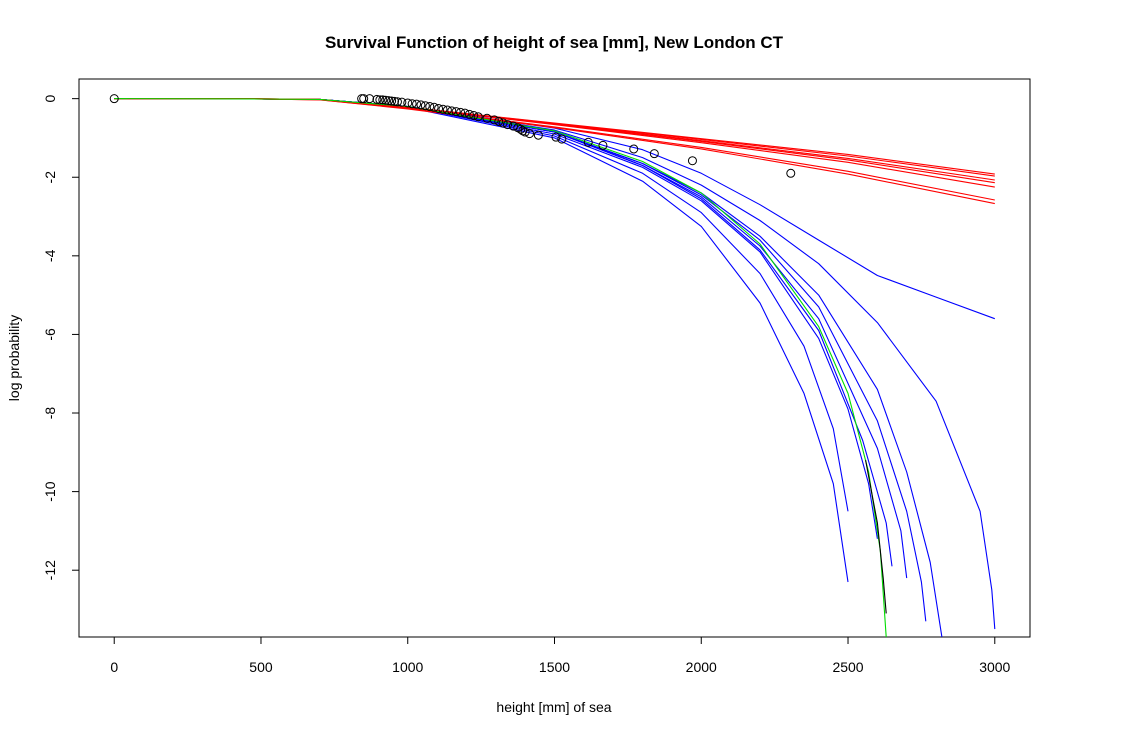 The image size is (1143, 736). I want to click on x-tick-label: 3000, so click(994, 667).